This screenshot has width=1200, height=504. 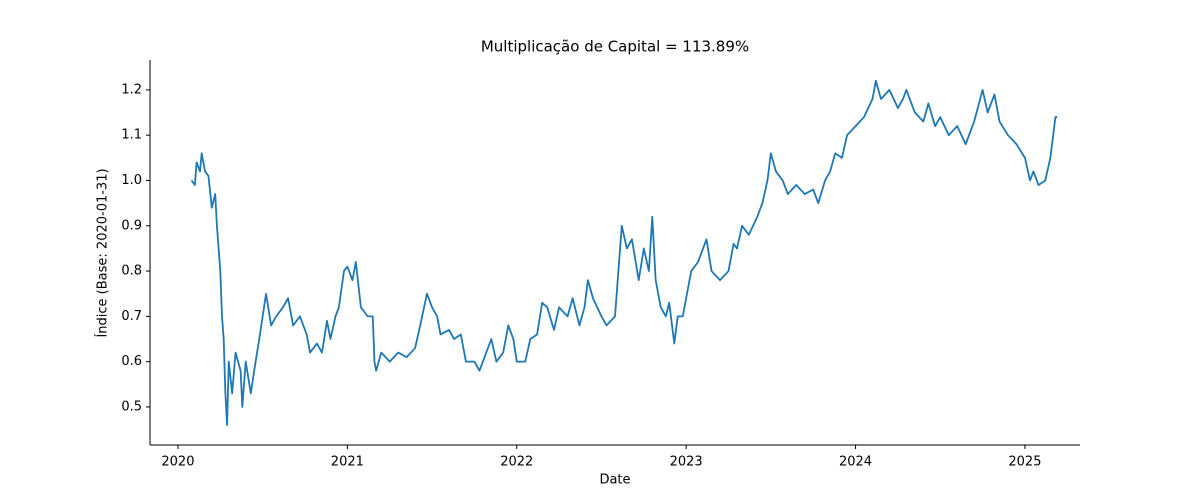 I want to click on x-tick-label: 2021, so click(x=347, y=462).